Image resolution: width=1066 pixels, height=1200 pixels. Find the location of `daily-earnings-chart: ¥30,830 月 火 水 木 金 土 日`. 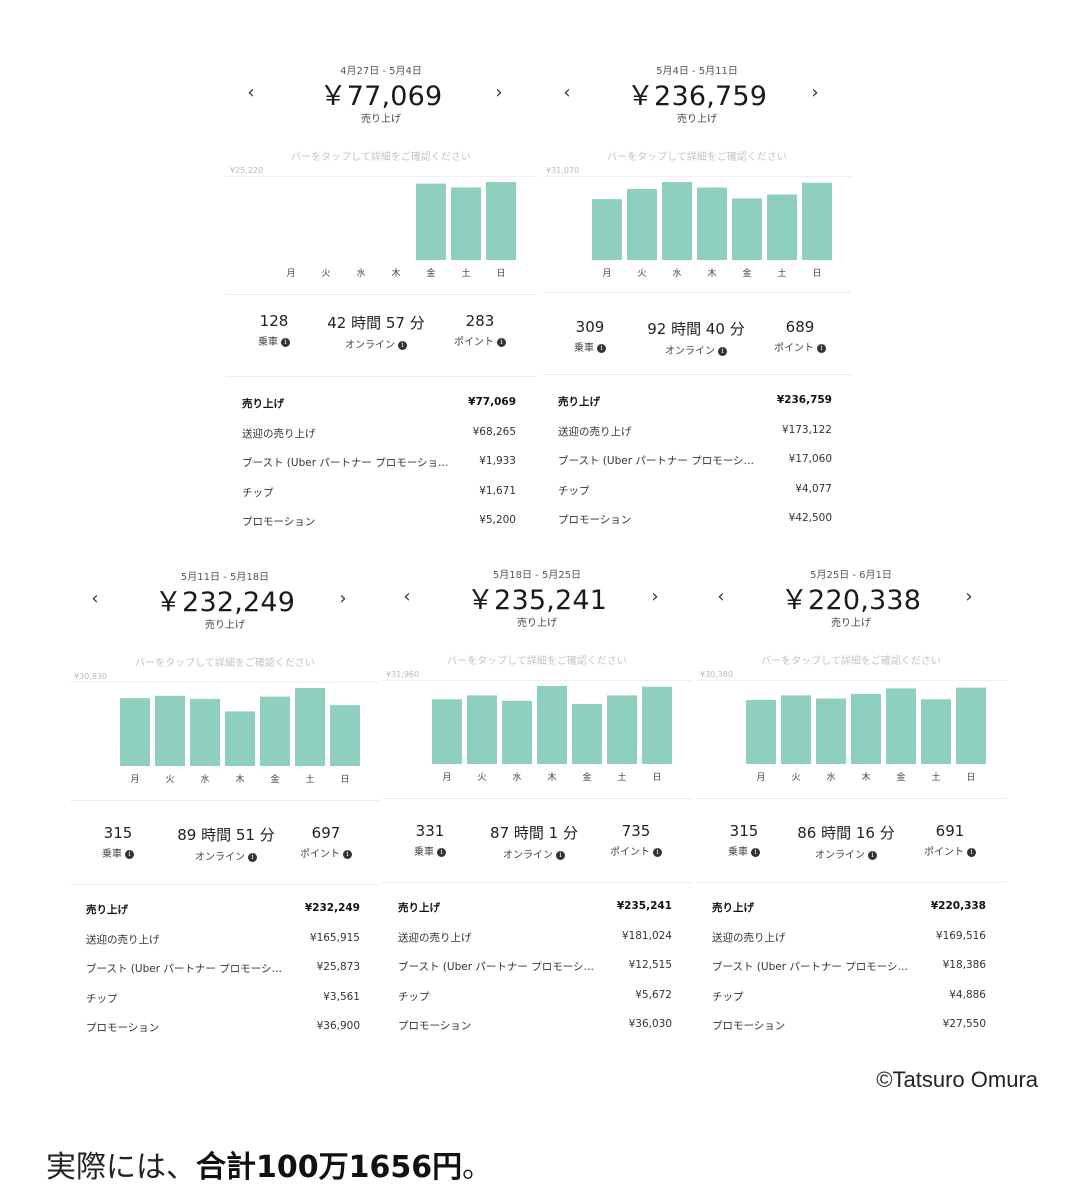

daily-earnings-chart: ¥30,830 月 火 水 木 金 土 日 is located at coordinates (225, 732).